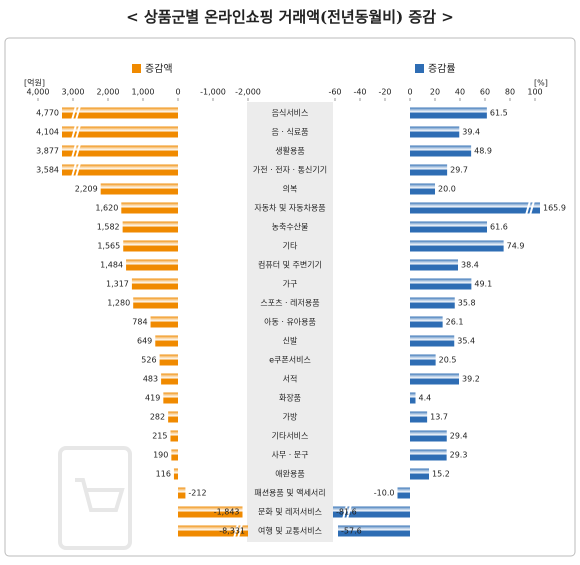 This screenshot has height=565, width=580. What do you see at coordinates (290, 322) in the screenshot?
I see `category-band` at bounding box center [290, 322].